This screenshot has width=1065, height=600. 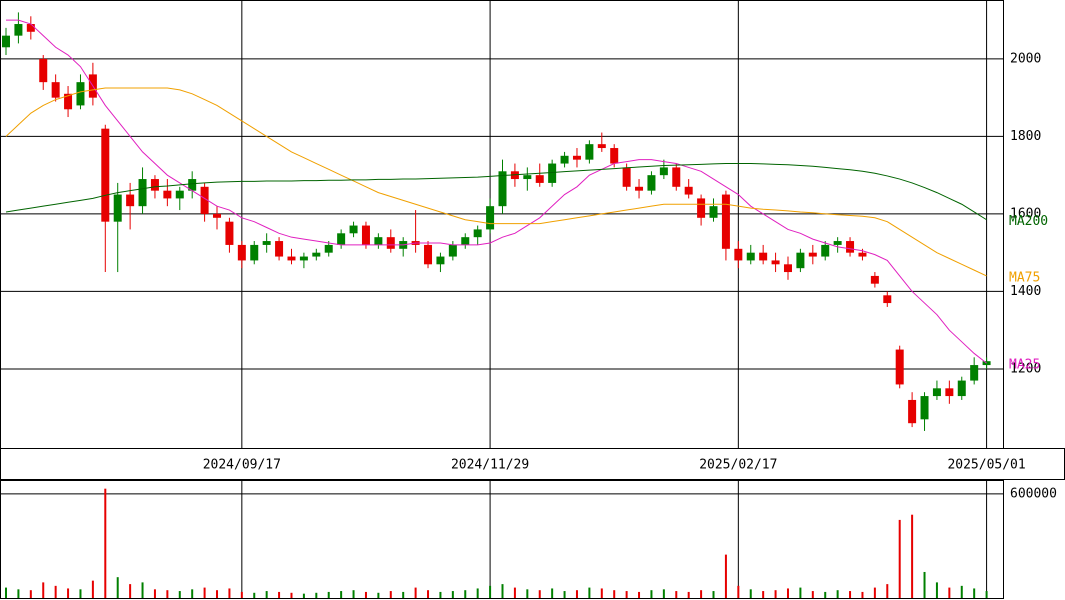 What do you see at coordinates (490, 465) in the screenshot?
I see `x-tick-label: 2024/11/29` at bounding box center [490, 465].